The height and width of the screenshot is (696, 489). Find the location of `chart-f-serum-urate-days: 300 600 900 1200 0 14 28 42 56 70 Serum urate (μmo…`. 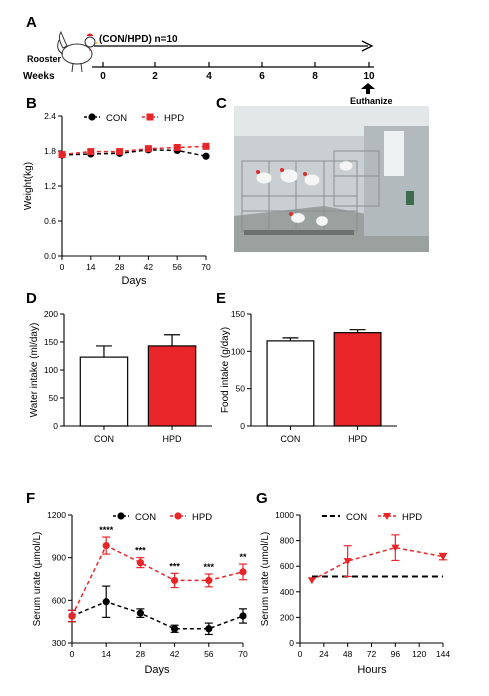

chart-f-serum-urate-days: 300 600 900 1200 0 14 28 42 56 70 Serum urate (μmo… is located at coordinates (140, 593).